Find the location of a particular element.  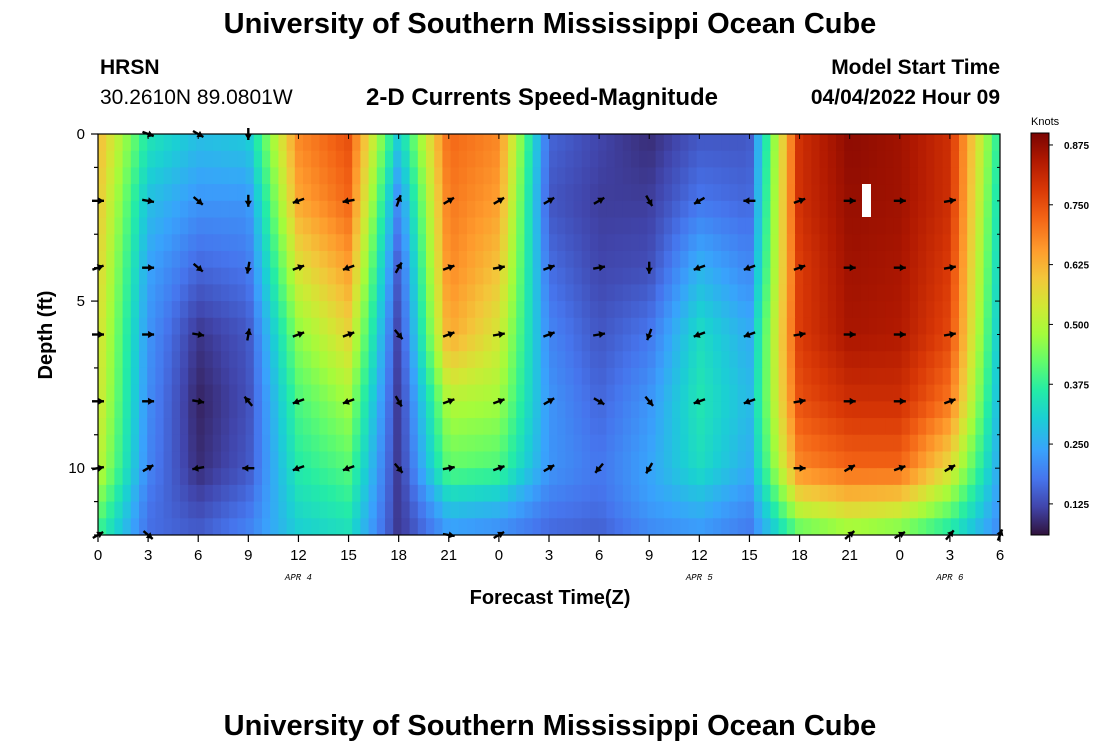

current-vector is located at coordinates (448, 401).